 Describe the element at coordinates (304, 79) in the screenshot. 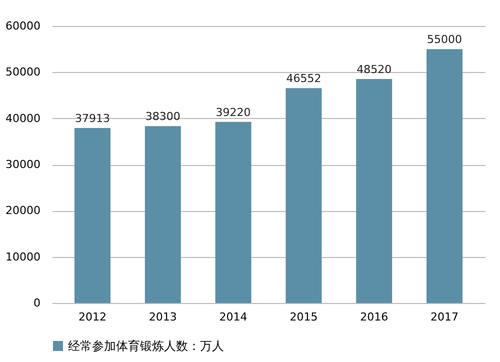

I see `data-label: 46552` at that location.